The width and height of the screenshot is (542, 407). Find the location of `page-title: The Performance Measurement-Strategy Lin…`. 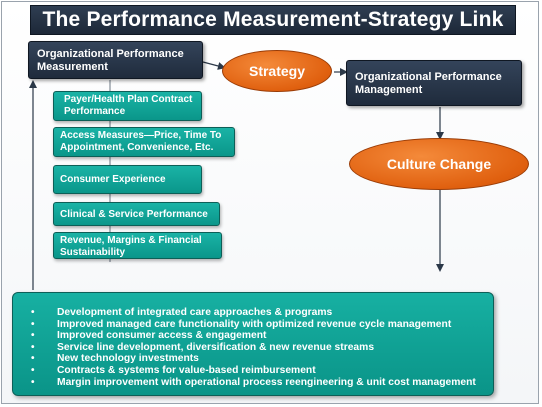

page-title: The Performance Measurement-Strategy Lin… is located at coordinates (273, 19).